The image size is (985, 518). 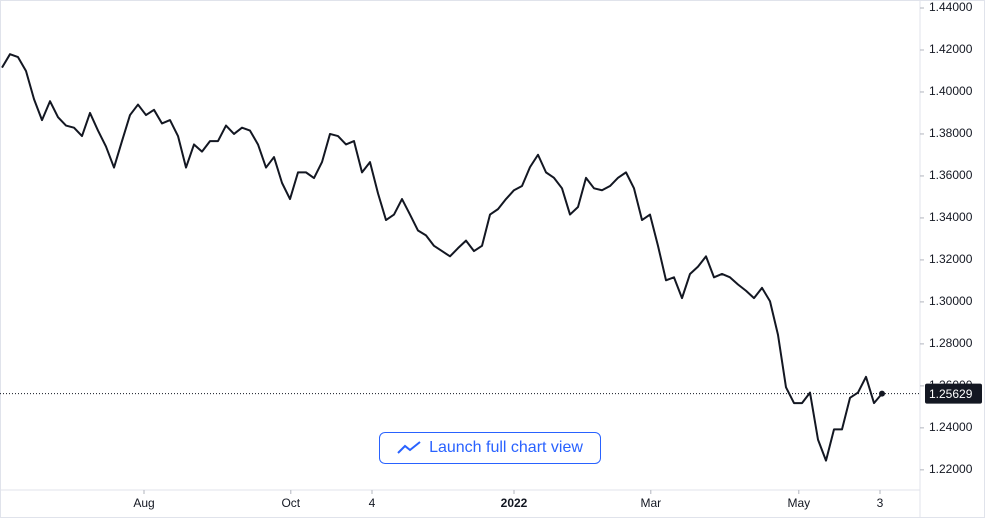 What do you see at coordinates (951, 49) in the screenshot?
I see `y-tick-label: 1.42000` at bounding box center [951, 49].